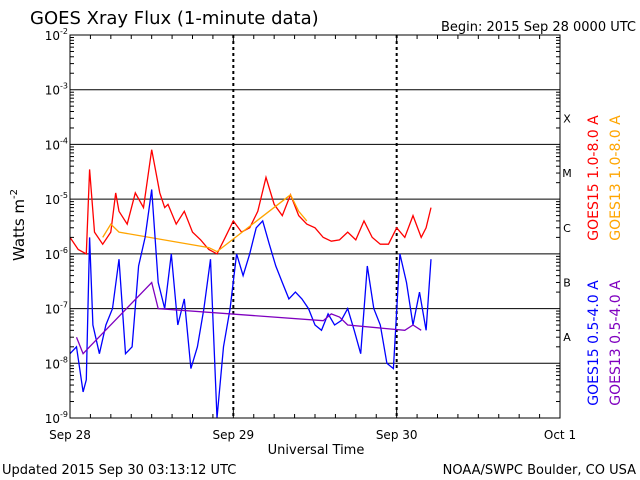 This screenshot has height=480, width=640. Describe the element at coordinates (567, 282) in the screenshot. I see `flare-class-label: B` at that location.